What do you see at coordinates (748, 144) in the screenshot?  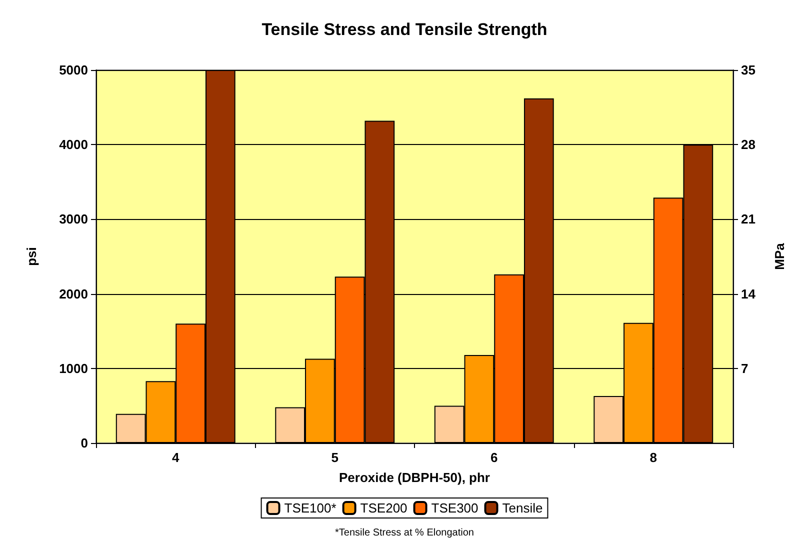 I see `y2-tick-label: 28` at bounding box center [748, 144].